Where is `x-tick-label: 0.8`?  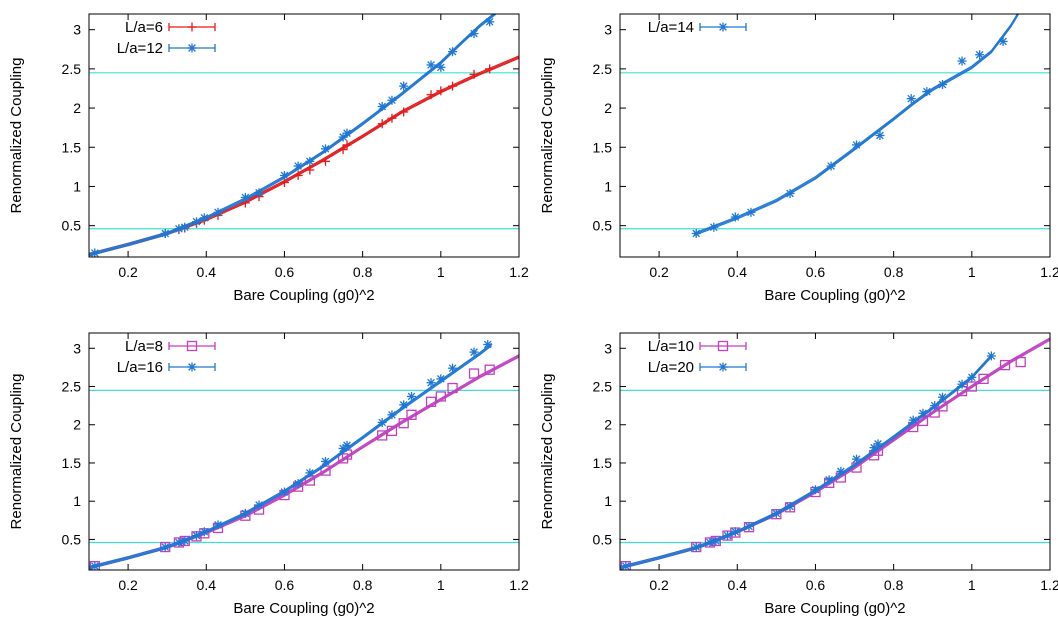 x-tick-label: 0.8 is located at coordinates (894, 585).